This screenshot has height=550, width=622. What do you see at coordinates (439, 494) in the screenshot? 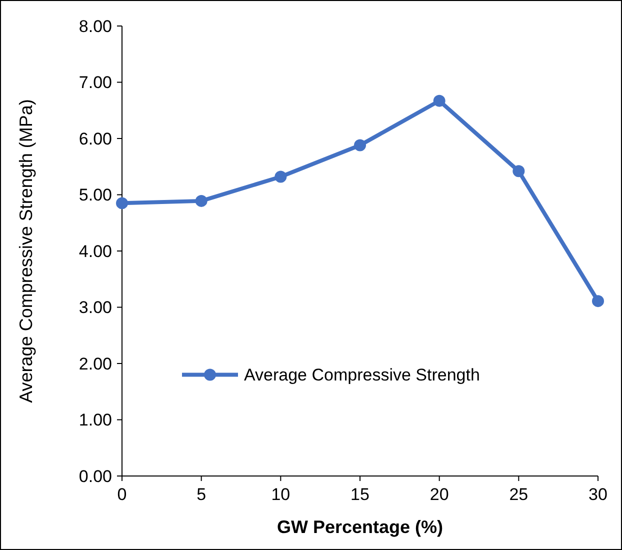
I see `x-tick-label: 20` at bounding box center [439, 494].